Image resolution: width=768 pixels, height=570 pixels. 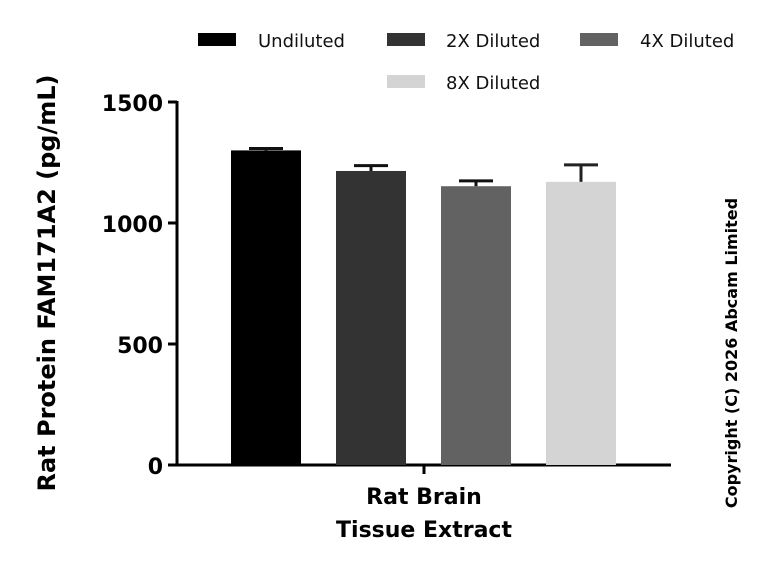 What do you see at coordinates (301, 41) in the screenshot?
I see `legend-label-undiluted: Undiluted` at bounding box center [301, 41].